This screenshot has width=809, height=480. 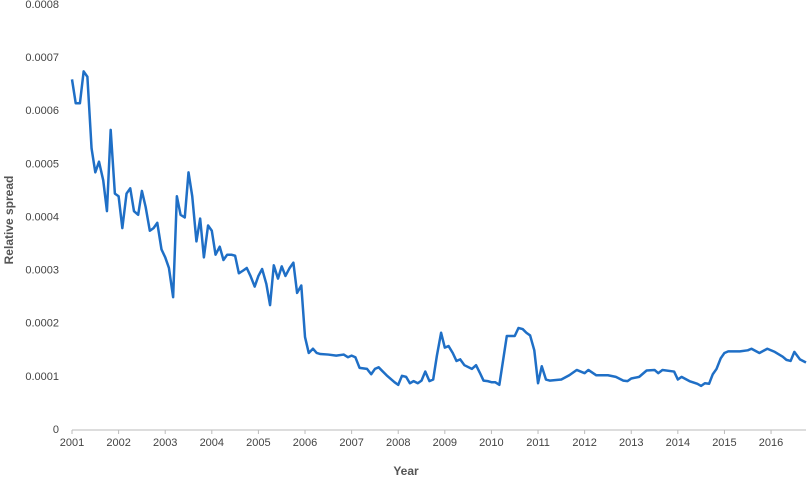 What do you see at coordinates (631, 443) in the screenshot?
I see `x-tick-label: 2013` at bounding box center [631, 443].